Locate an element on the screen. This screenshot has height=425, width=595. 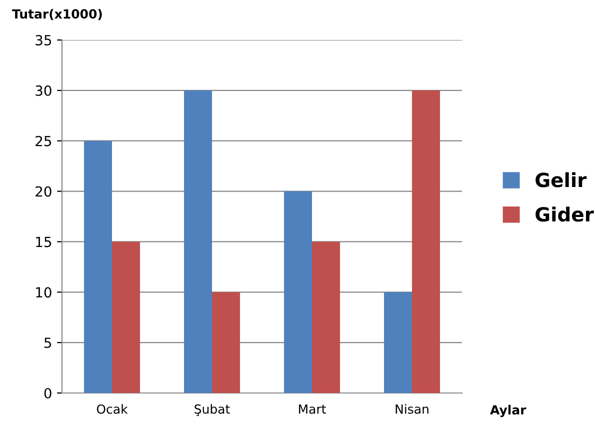
y-tick-label: 15 is located at coordinates (44, 242).